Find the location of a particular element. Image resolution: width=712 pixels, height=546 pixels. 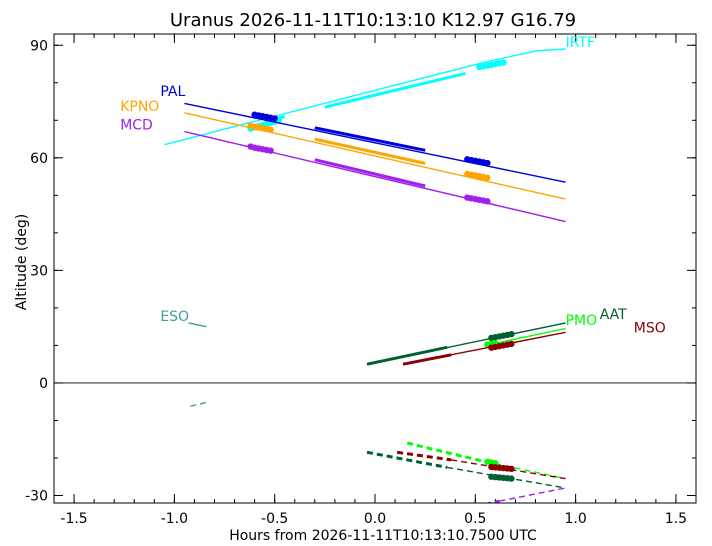

x-tick-label: -0.5 is located at coordinates (274, 519).